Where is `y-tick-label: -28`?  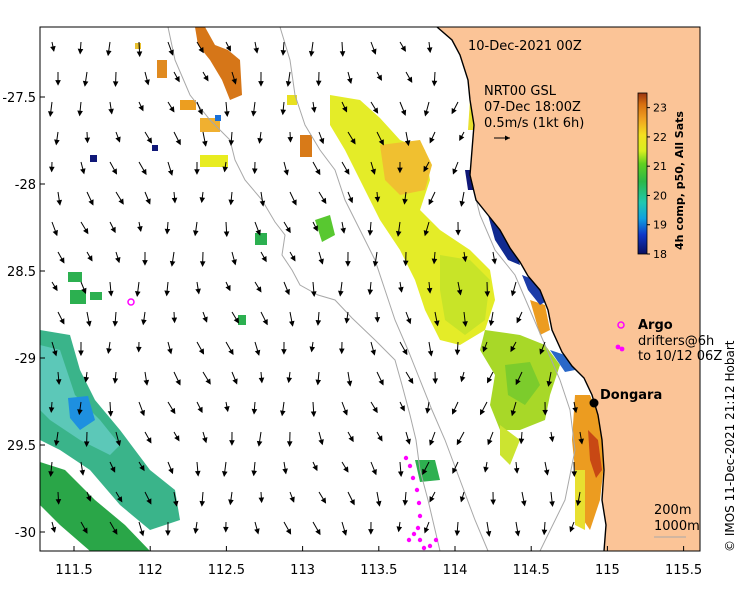 y-tick-label: -28 is located at coordinates (25, 185).